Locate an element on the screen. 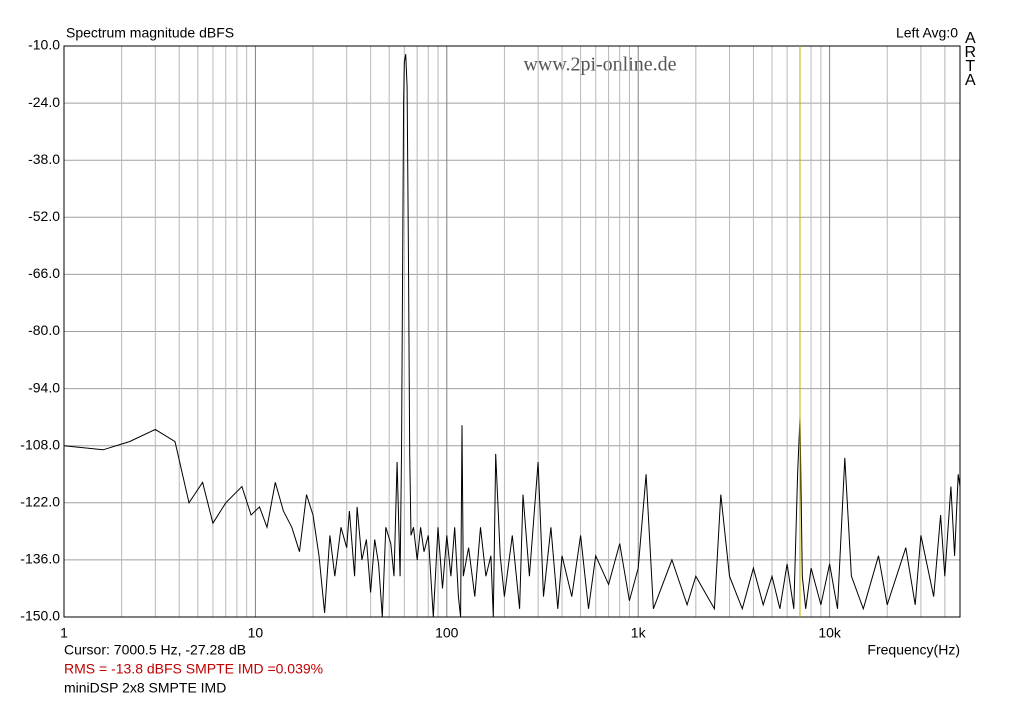 This screenshot has height=701, width=1024. y-tick-label: -150.0 is located at coordinates (40, 616).